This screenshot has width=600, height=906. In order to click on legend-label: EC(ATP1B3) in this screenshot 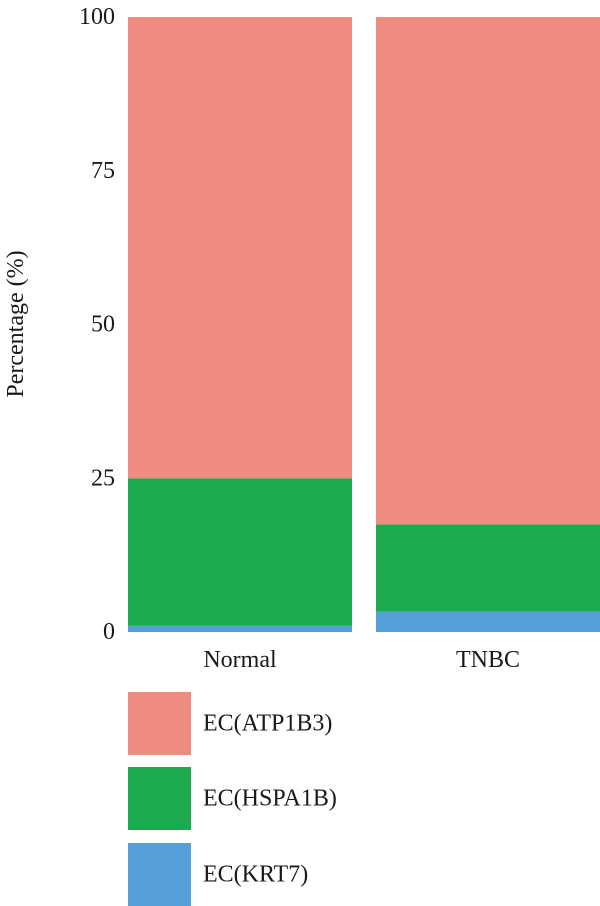, I will do `click(267, 724)`.